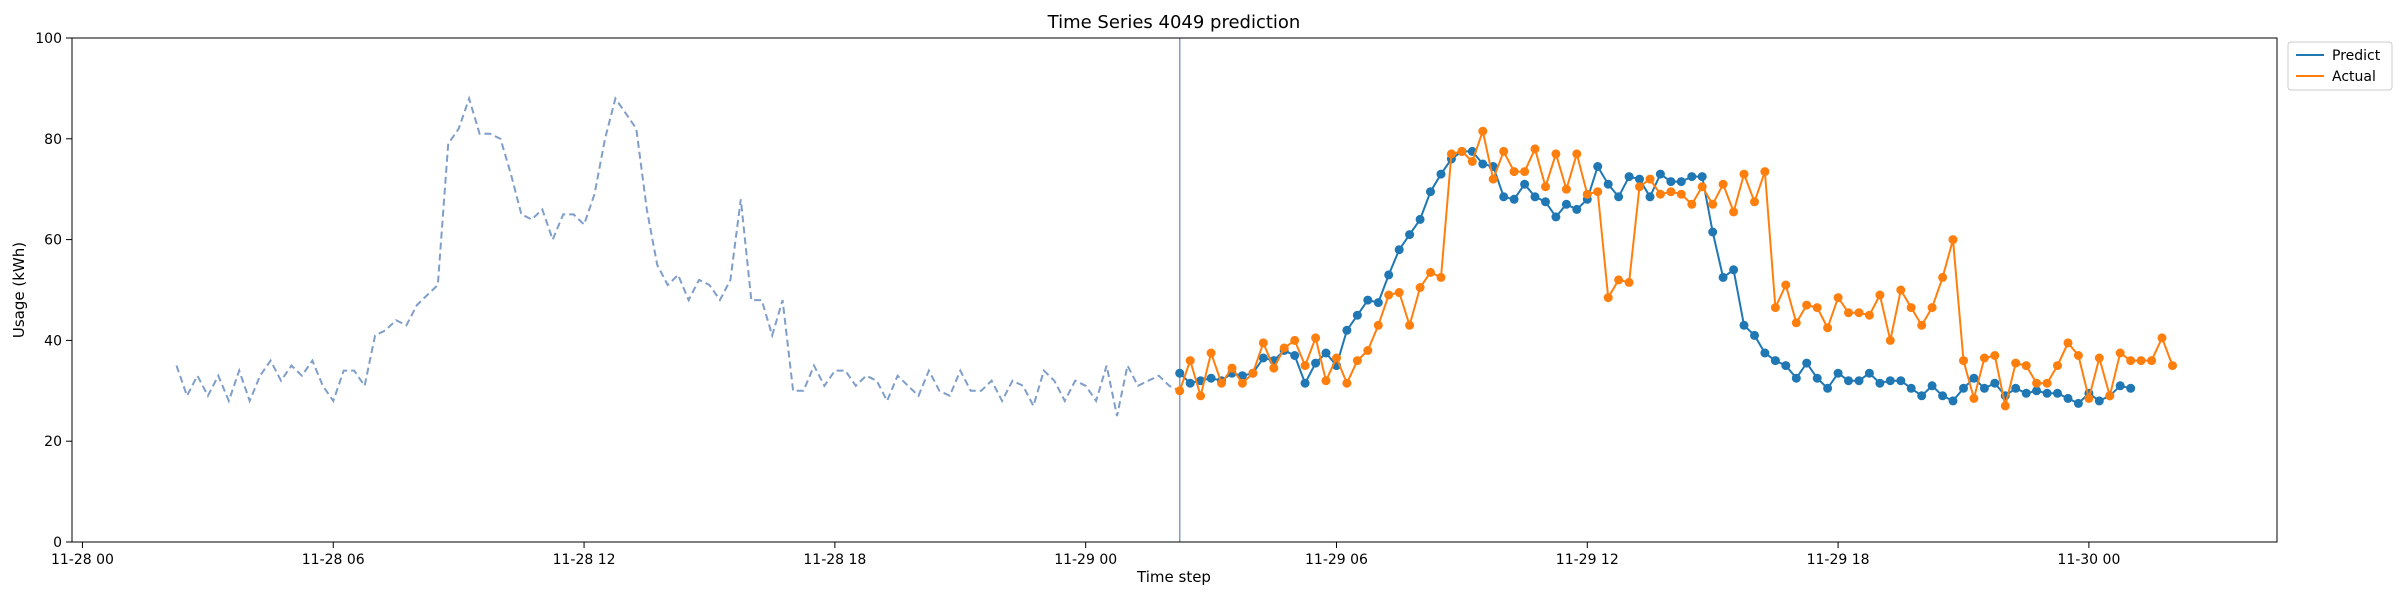 The width and height of the screenshot is (2400, 600). What do you see at coordinates (1336, 560) in the screenshot?
I see `x-tick-label: 11-29 06` at bounding box center [1336, 560].